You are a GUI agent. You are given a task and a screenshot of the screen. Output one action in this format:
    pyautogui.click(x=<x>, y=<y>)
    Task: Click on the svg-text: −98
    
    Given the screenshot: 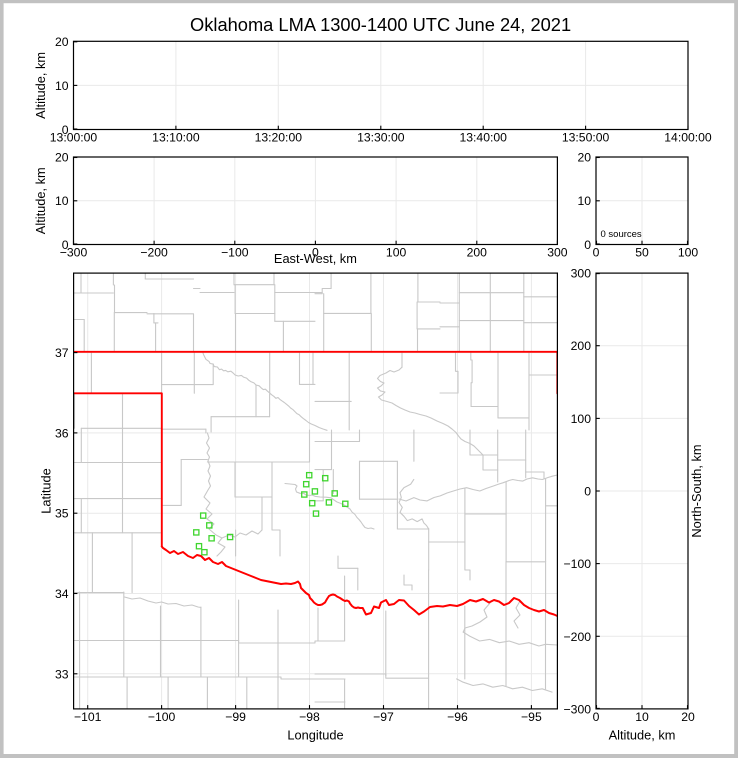 What is the action you would take?
    pyautogui.click(x=309, y=717)
    